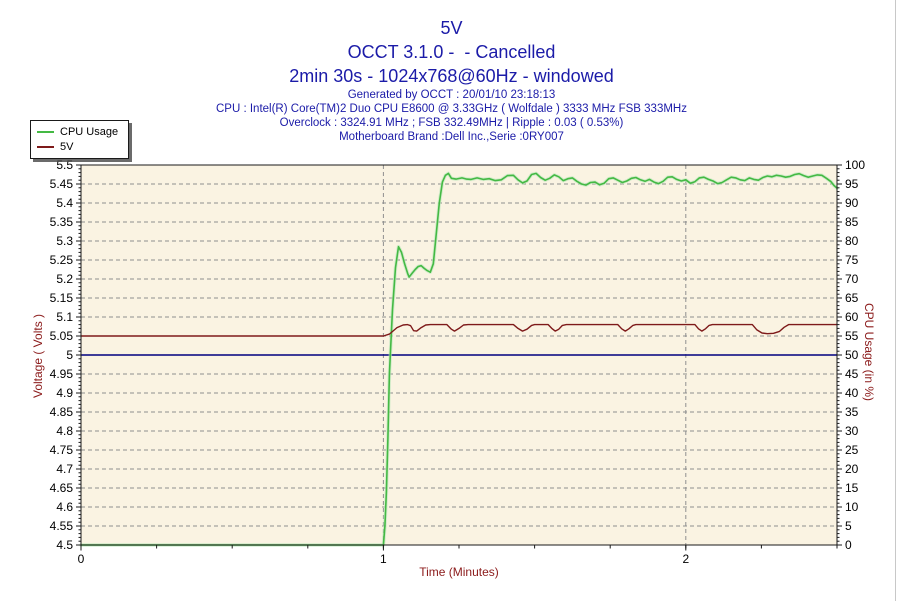 This screenshot has width=903, height=601. What do you see at coordinates (895, 300) in the screenshot?
I see `window-right-edge` at bounding box center [895, 300].